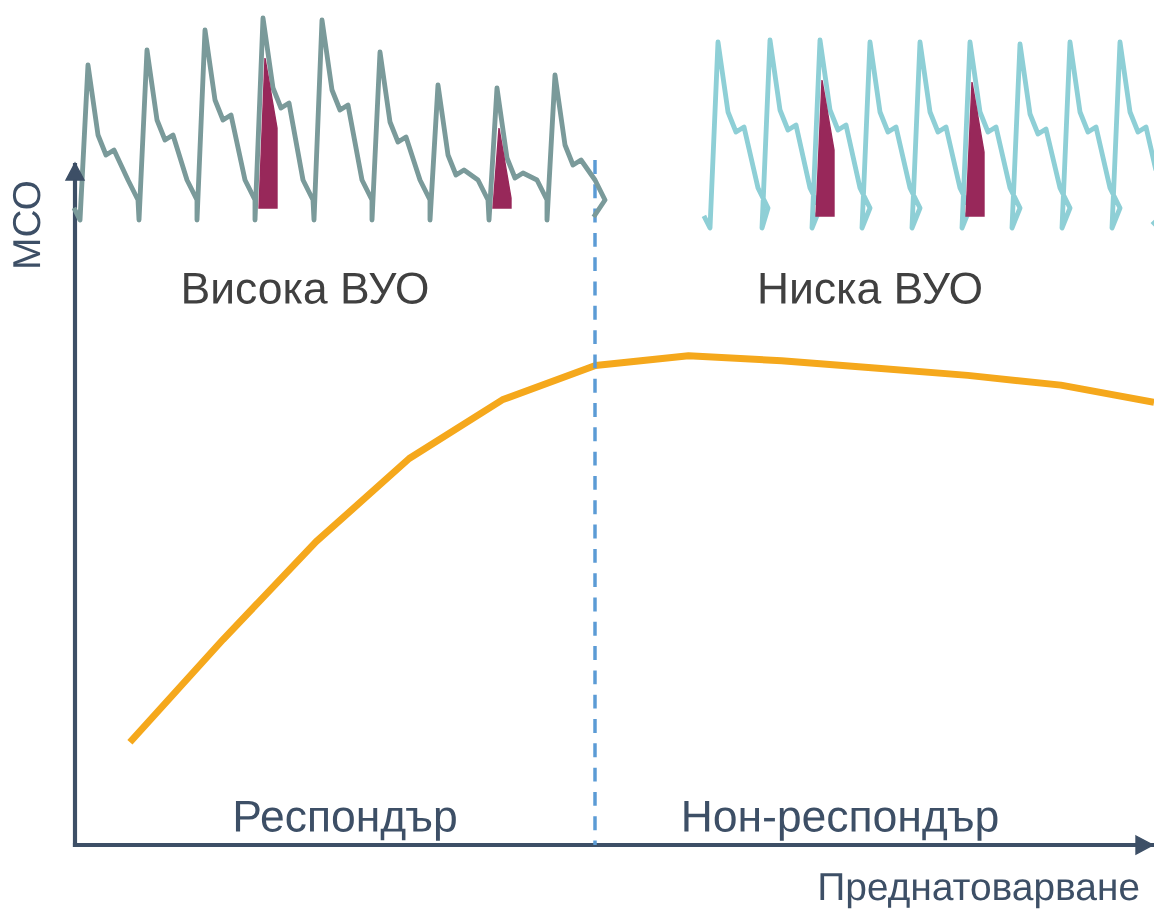  What do you see at coordinates (345, 820) in the screenshot?
I see `annotation: Респондър` at bounding box center [345, 820].